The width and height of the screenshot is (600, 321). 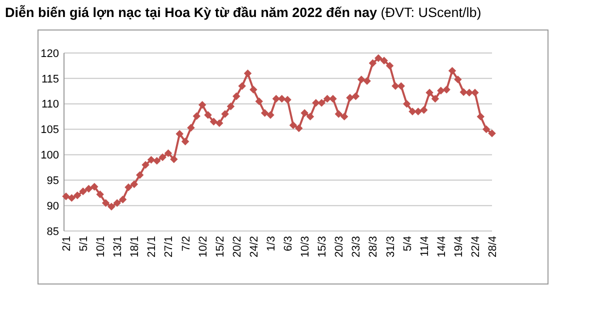 What do you see at coordinates (340, 247) in the screenshot?
I see `x-tick-label: 20/3` at bounding box center [340, 247].